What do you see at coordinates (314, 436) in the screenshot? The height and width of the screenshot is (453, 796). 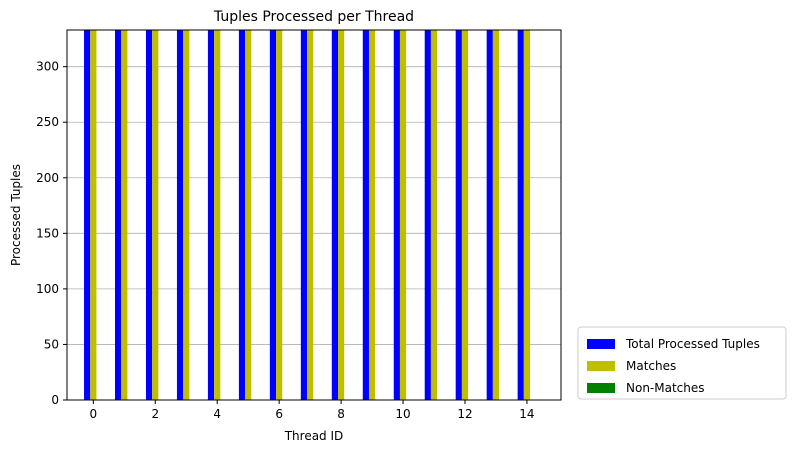 I see `x-axis-label: Thread ID` at bounding box center [314, 436].